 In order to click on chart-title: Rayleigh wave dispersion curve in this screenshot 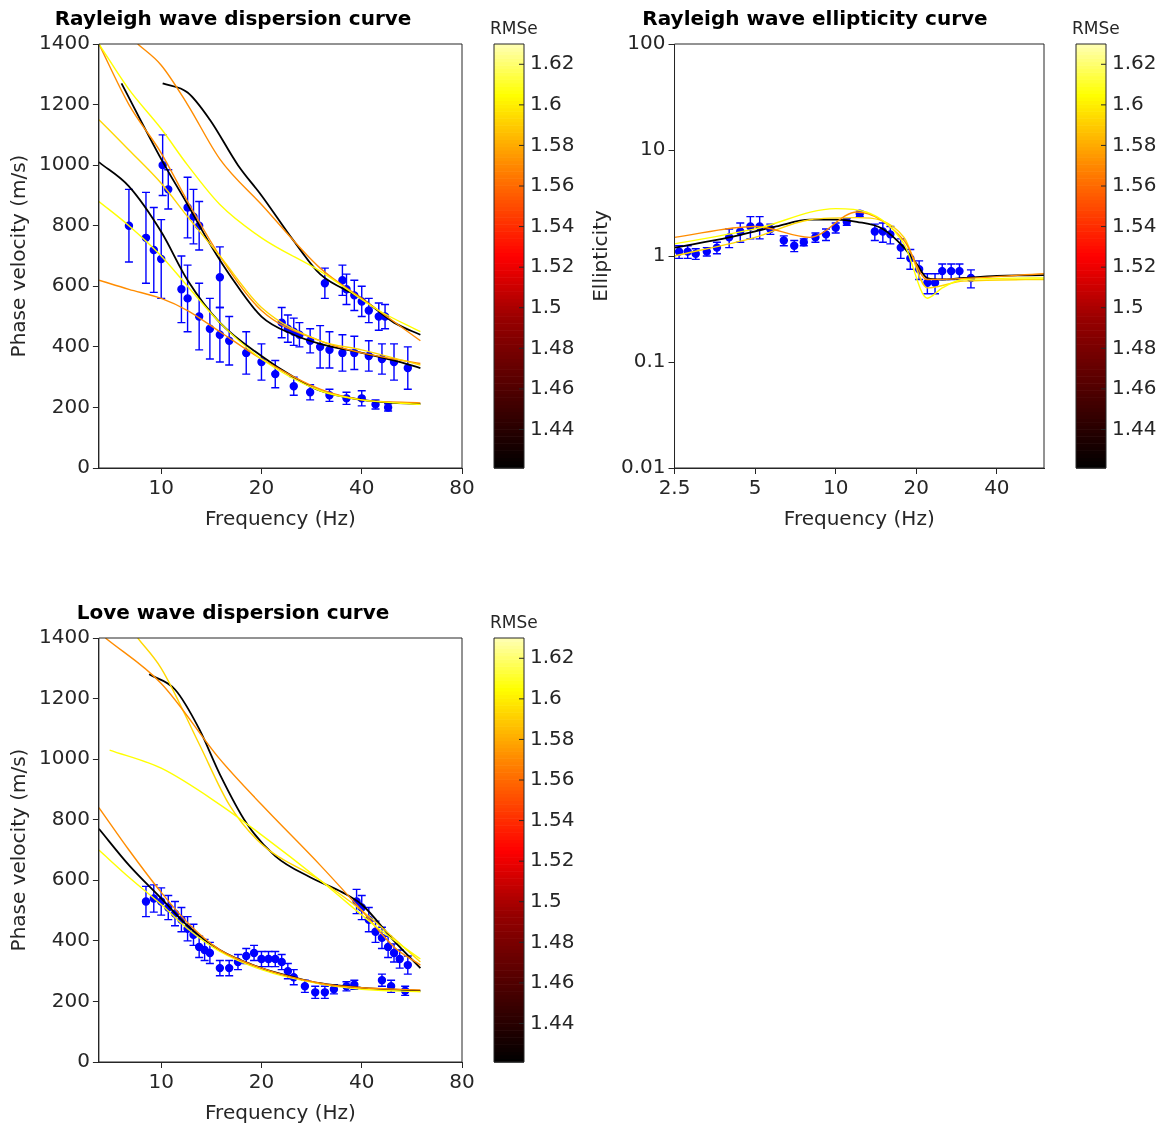, I will do `click(233, 18)`.